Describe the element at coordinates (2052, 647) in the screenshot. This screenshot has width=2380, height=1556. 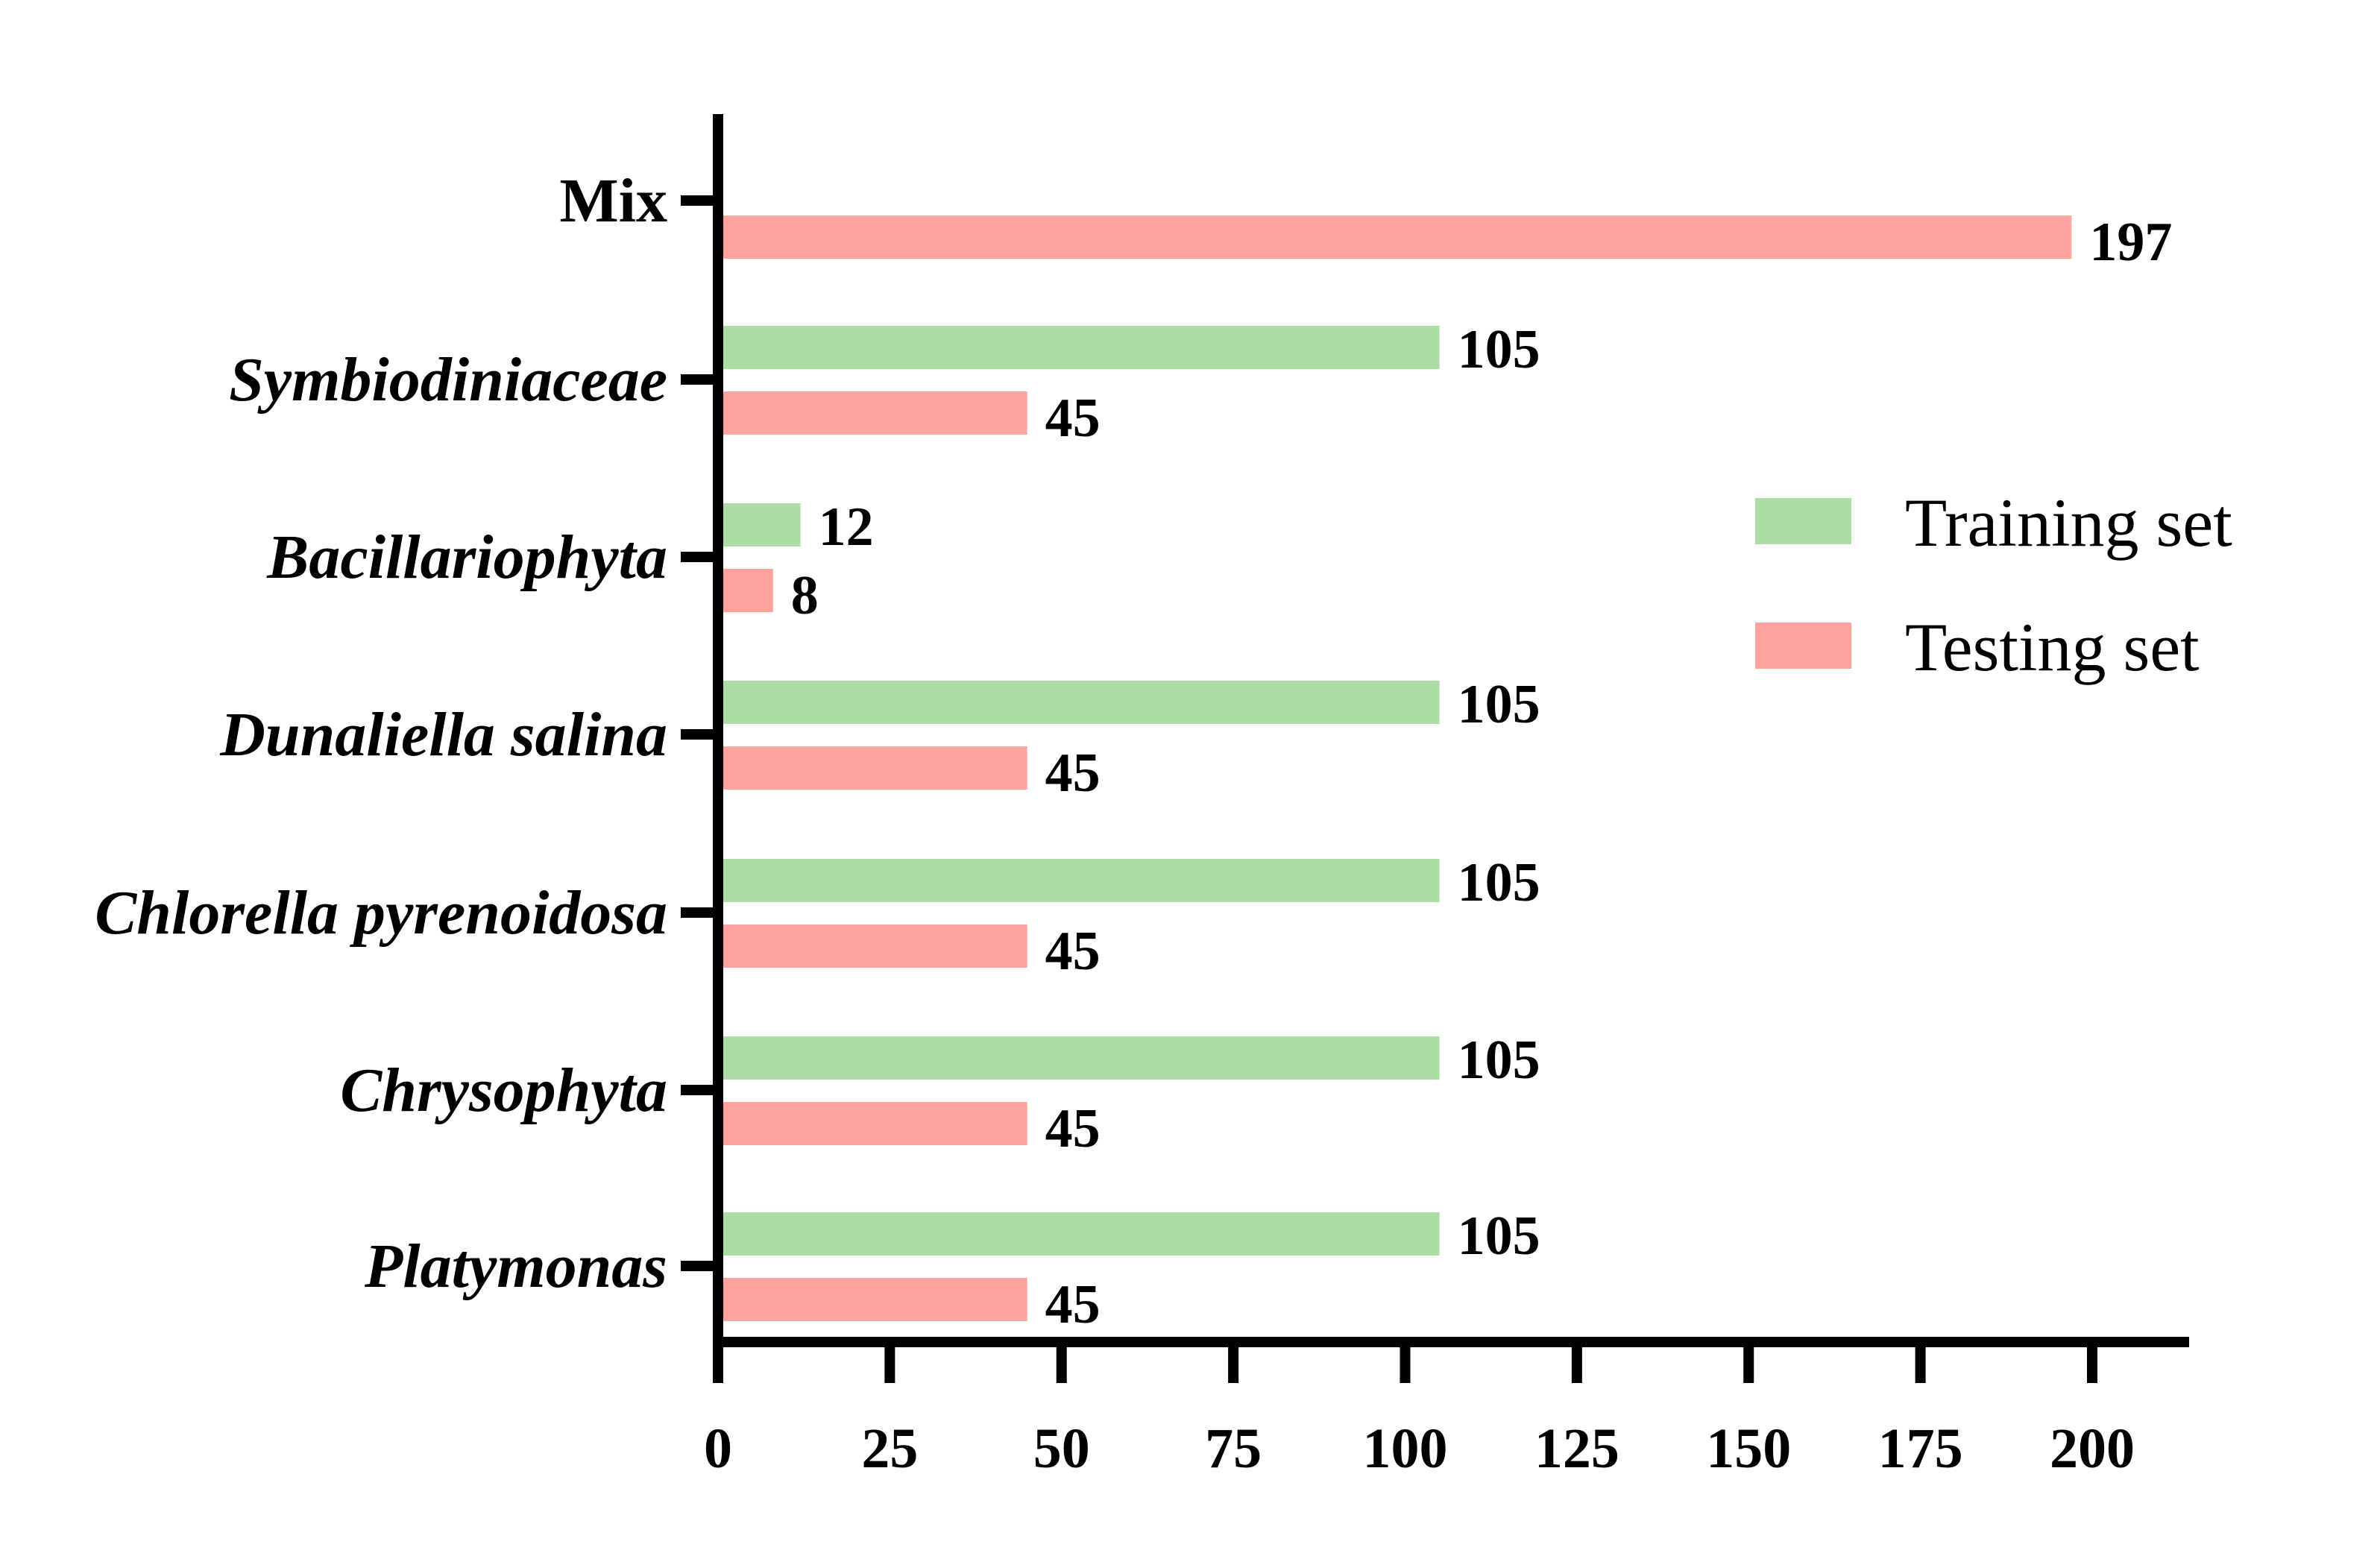
I see `legend-label: Testing set` at that location.